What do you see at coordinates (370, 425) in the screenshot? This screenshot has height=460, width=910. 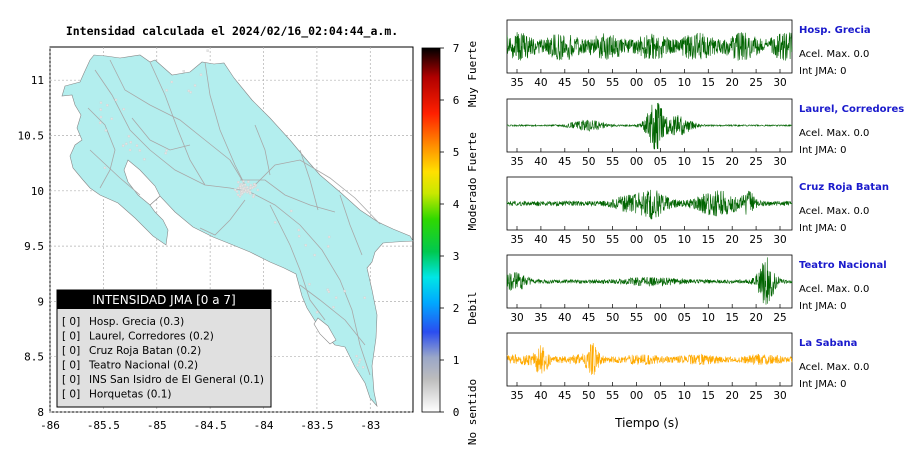 I see `map-x-tick-label: -83` at bounding box center [370, 425].